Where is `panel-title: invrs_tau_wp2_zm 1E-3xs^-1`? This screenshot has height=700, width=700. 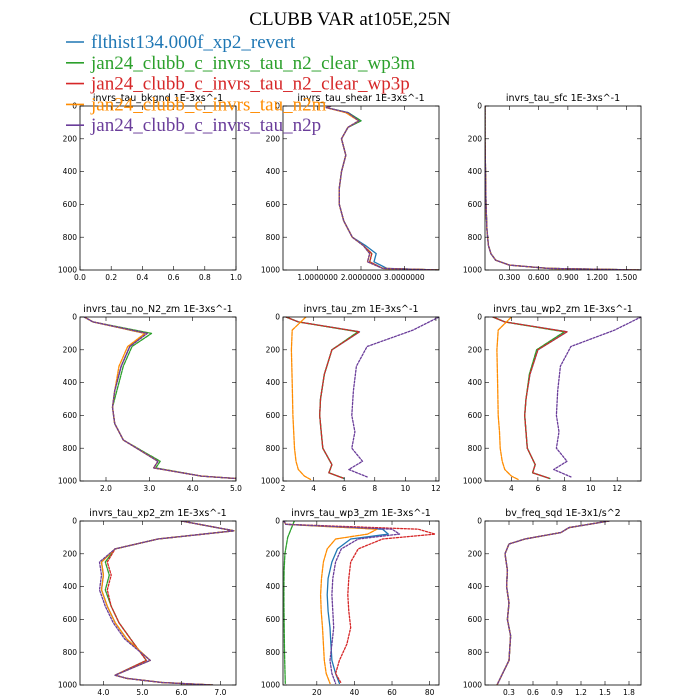 panel-title: invrs_tau_wp2_zm 1E-3xs^-1 is located at coordinates (563, 309).